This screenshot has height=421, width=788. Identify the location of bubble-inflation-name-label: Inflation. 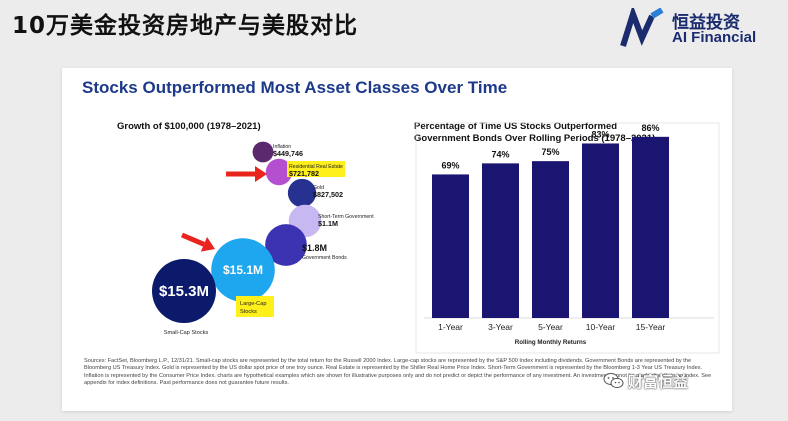
(282, 147).